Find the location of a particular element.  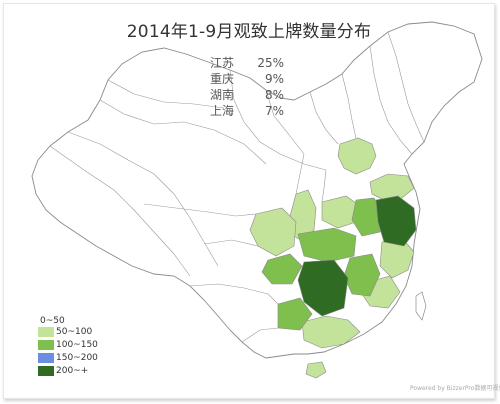

region-medium-anhui is located at coordinates (368, 217).